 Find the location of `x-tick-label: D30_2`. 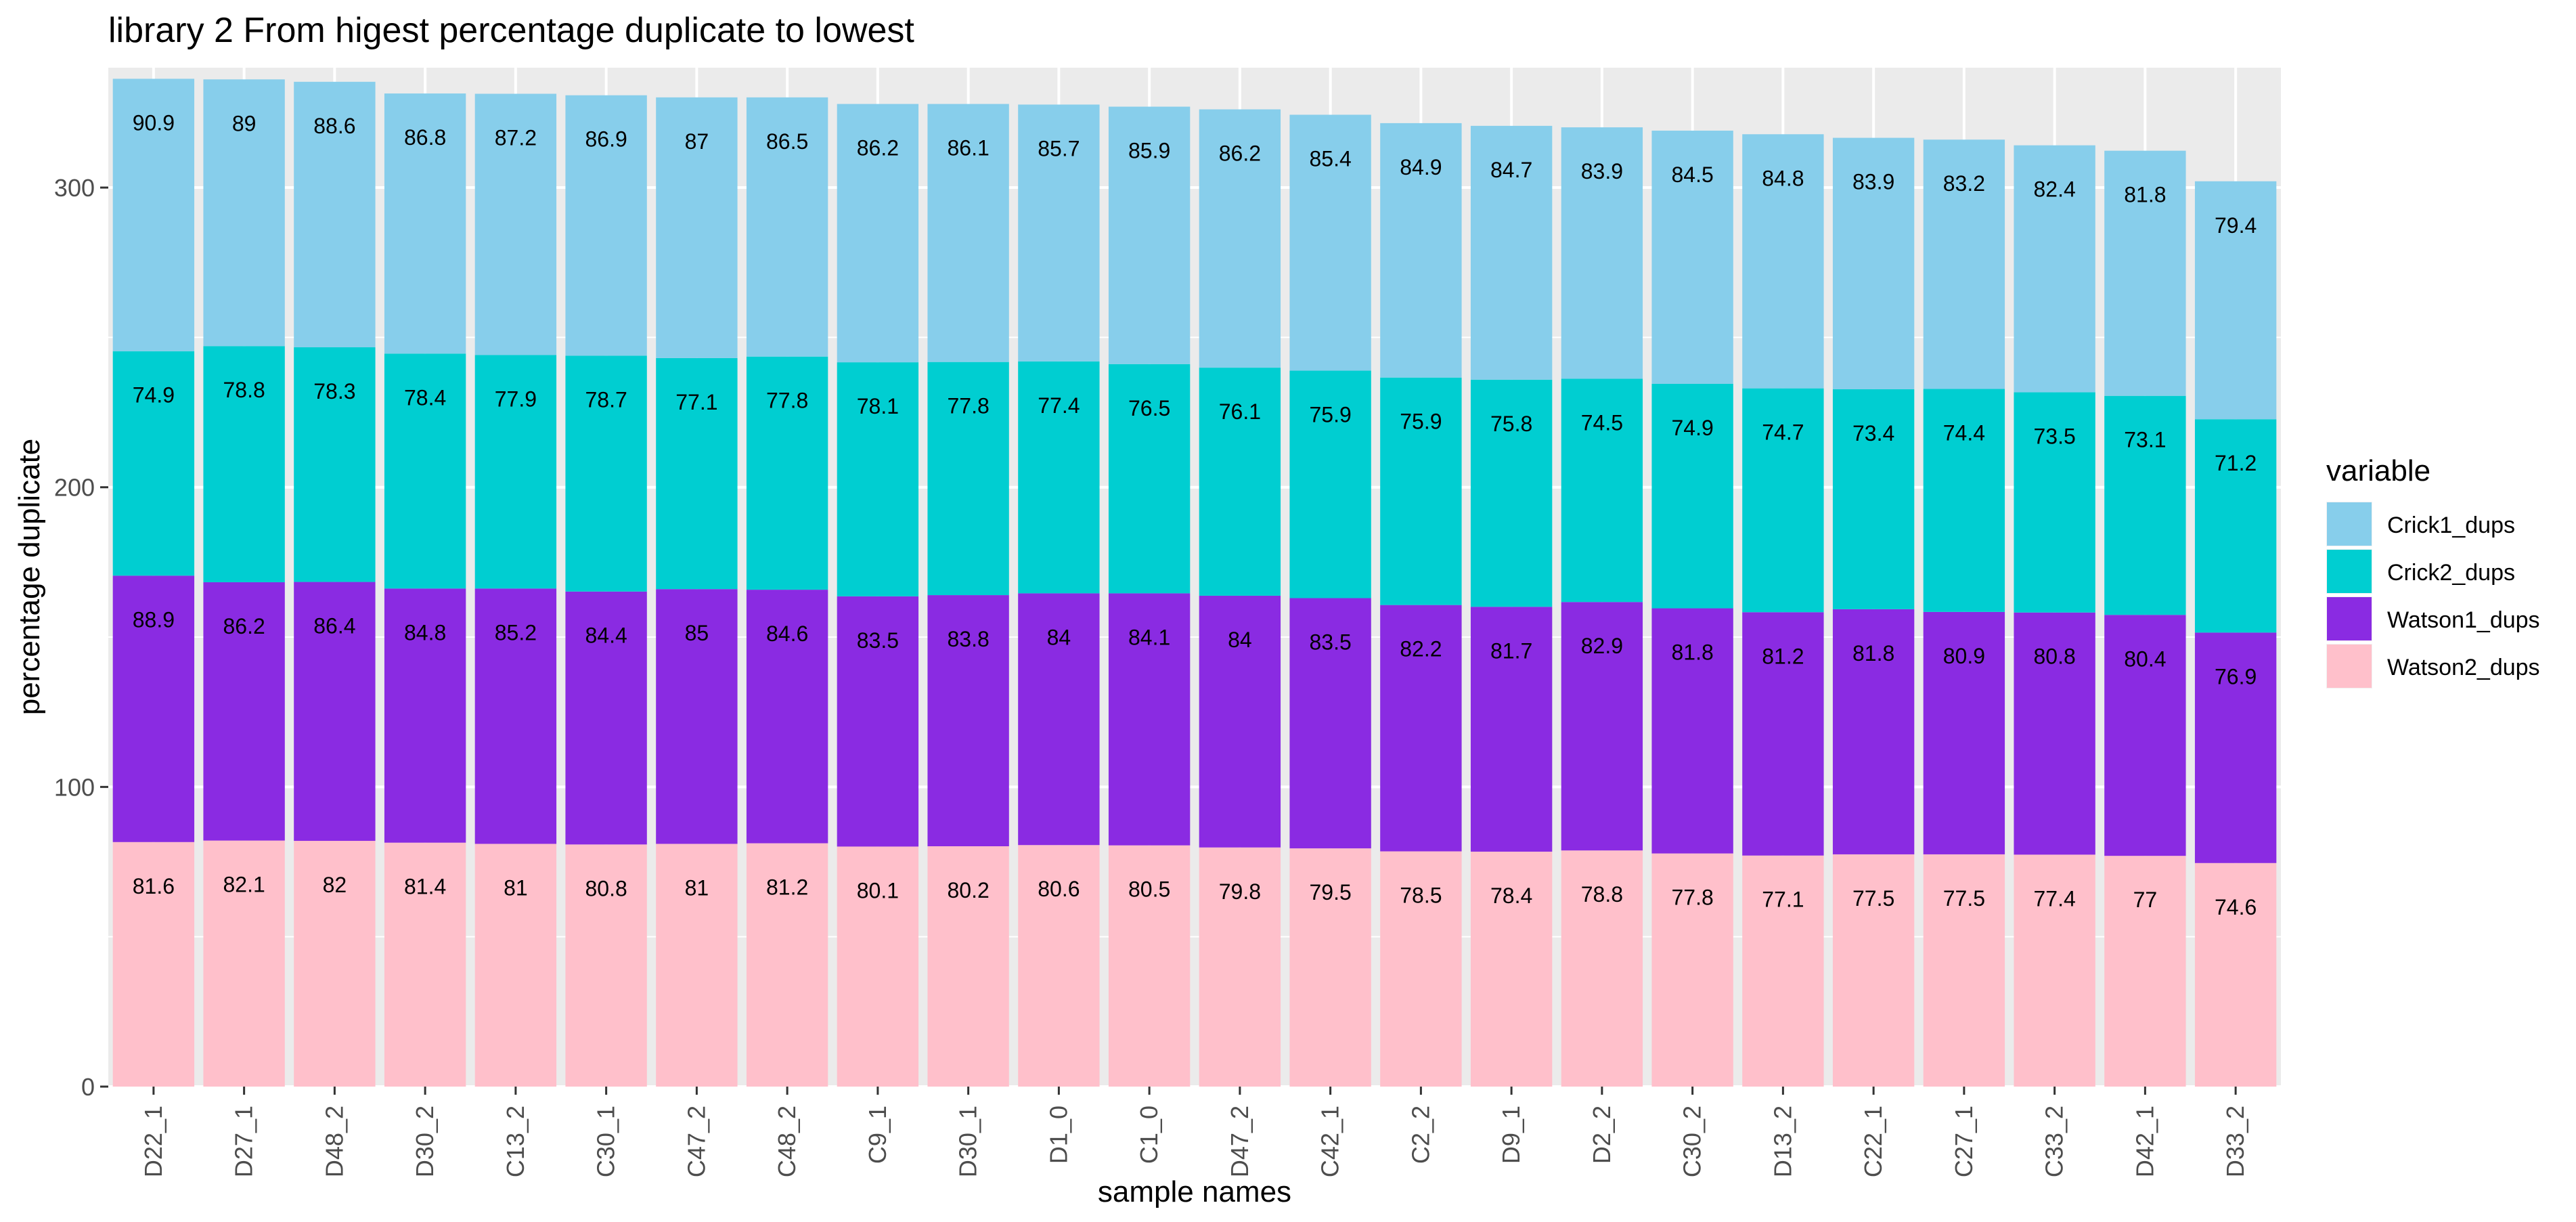

x-tick-label: D30_2 is located at coordinates (425, 1142).